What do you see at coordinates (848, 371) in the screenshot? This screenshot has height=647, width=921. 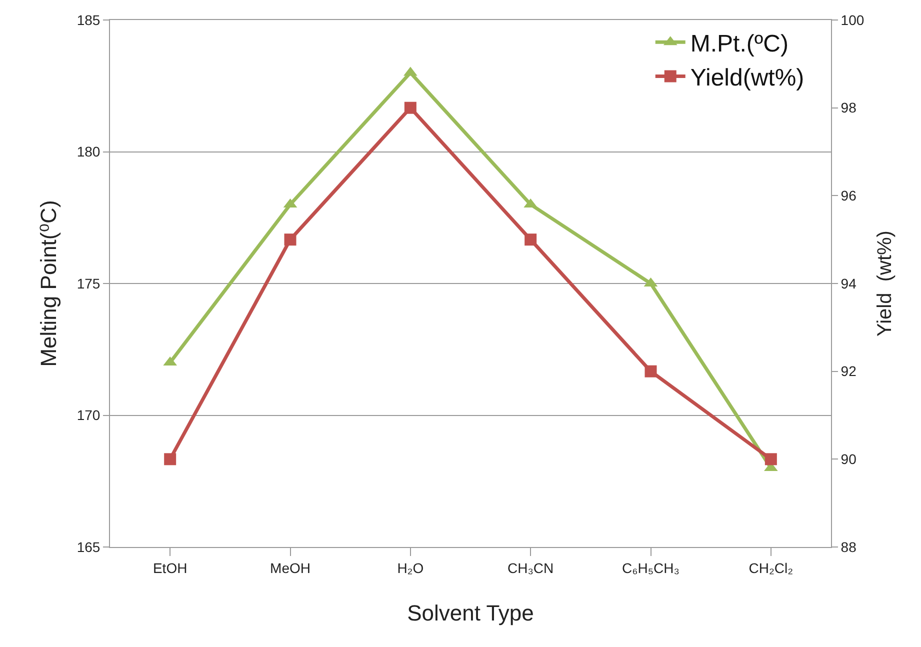 I see `y2-tick-label: 92` at bounding box center [848, 371].